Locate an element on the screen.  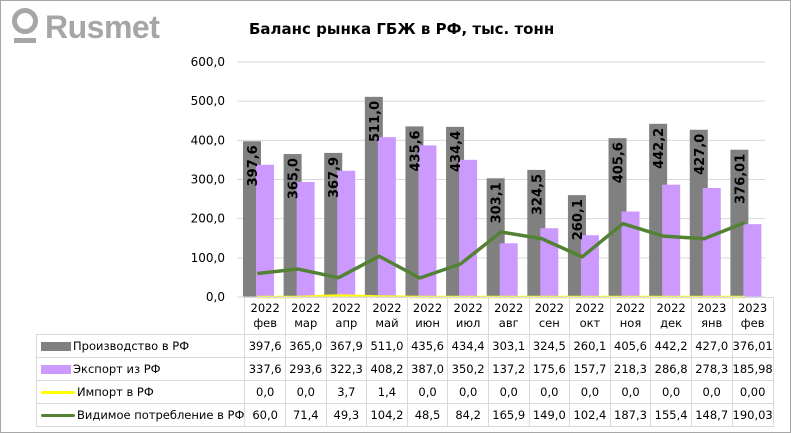
legend-label: Видимое потребление в РФ is located at coordinates (161, 415).